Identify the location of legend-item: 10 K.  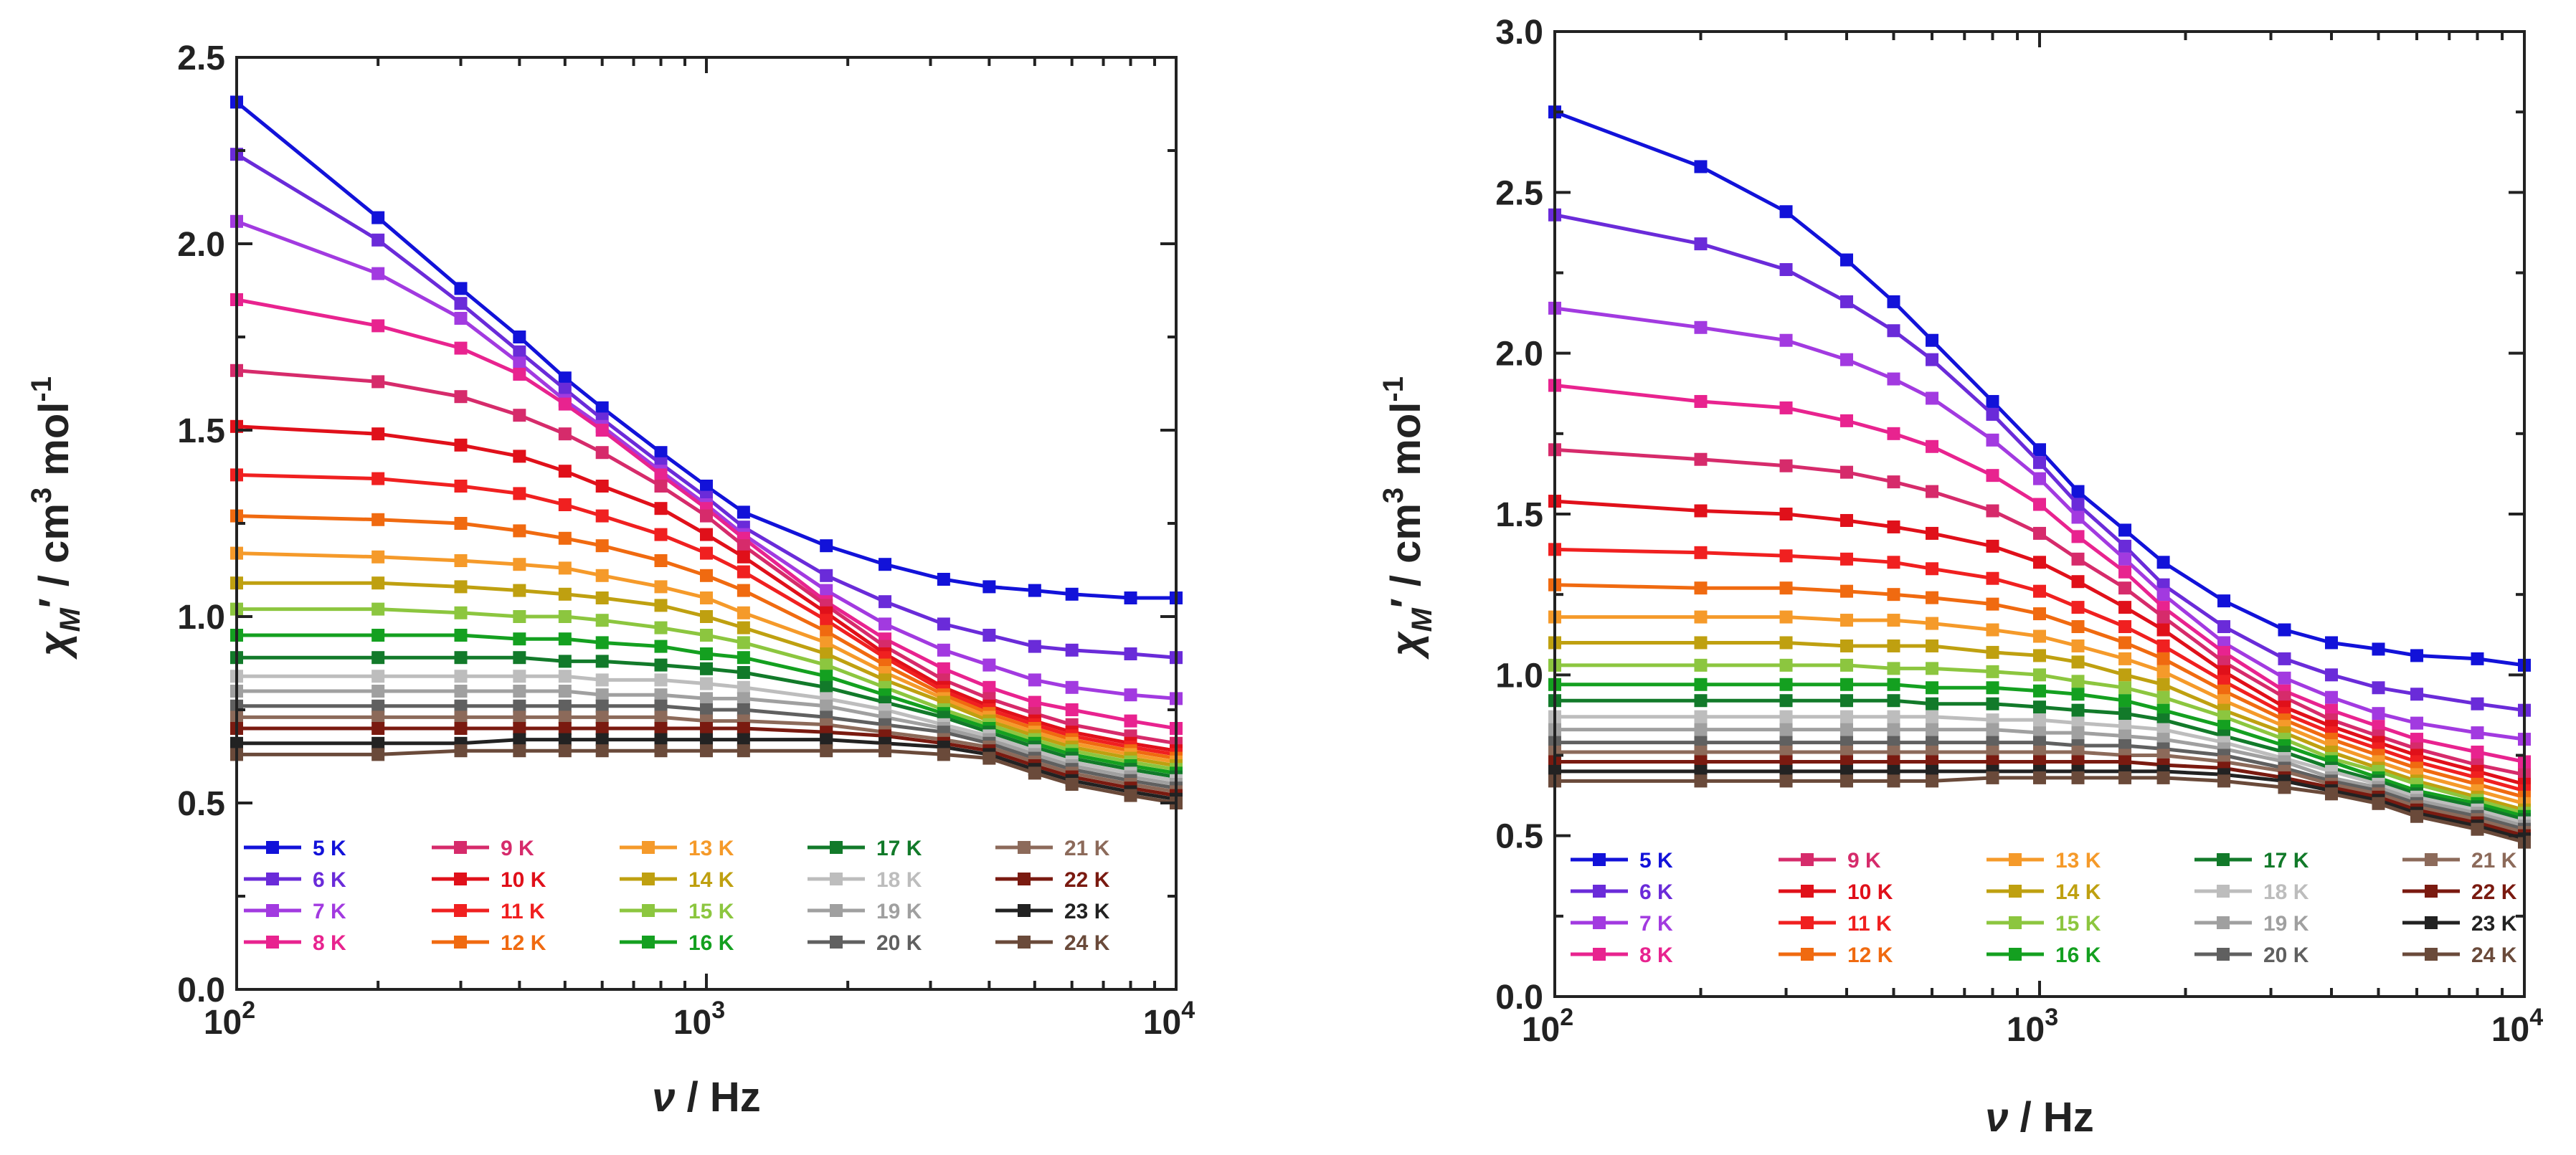
(489, 880).